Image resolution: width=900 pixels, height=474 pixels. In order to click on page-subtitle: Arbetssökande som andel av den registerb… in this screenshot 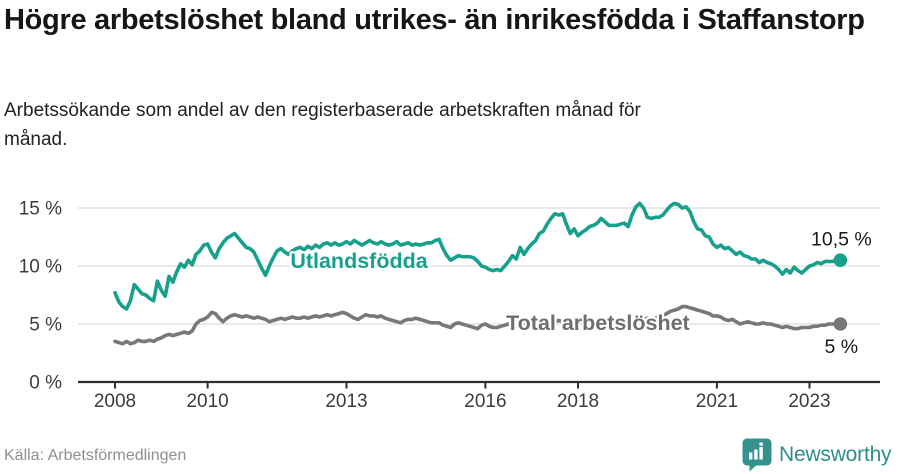, I will do `click(322, 125)`.